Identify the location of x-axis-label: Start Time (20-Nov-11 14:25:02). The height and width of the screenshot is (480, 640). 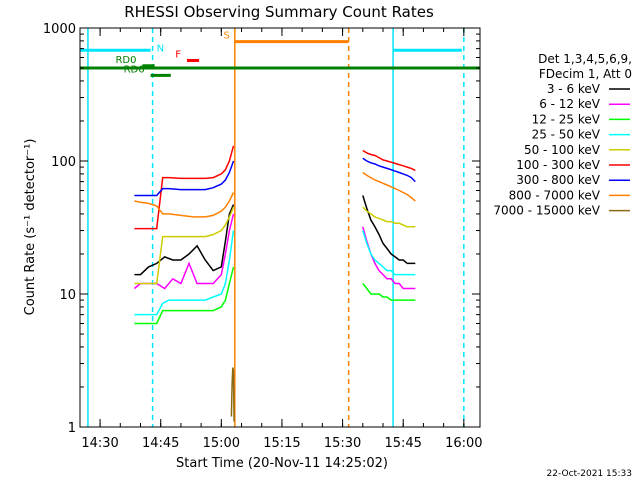
(282, 463).